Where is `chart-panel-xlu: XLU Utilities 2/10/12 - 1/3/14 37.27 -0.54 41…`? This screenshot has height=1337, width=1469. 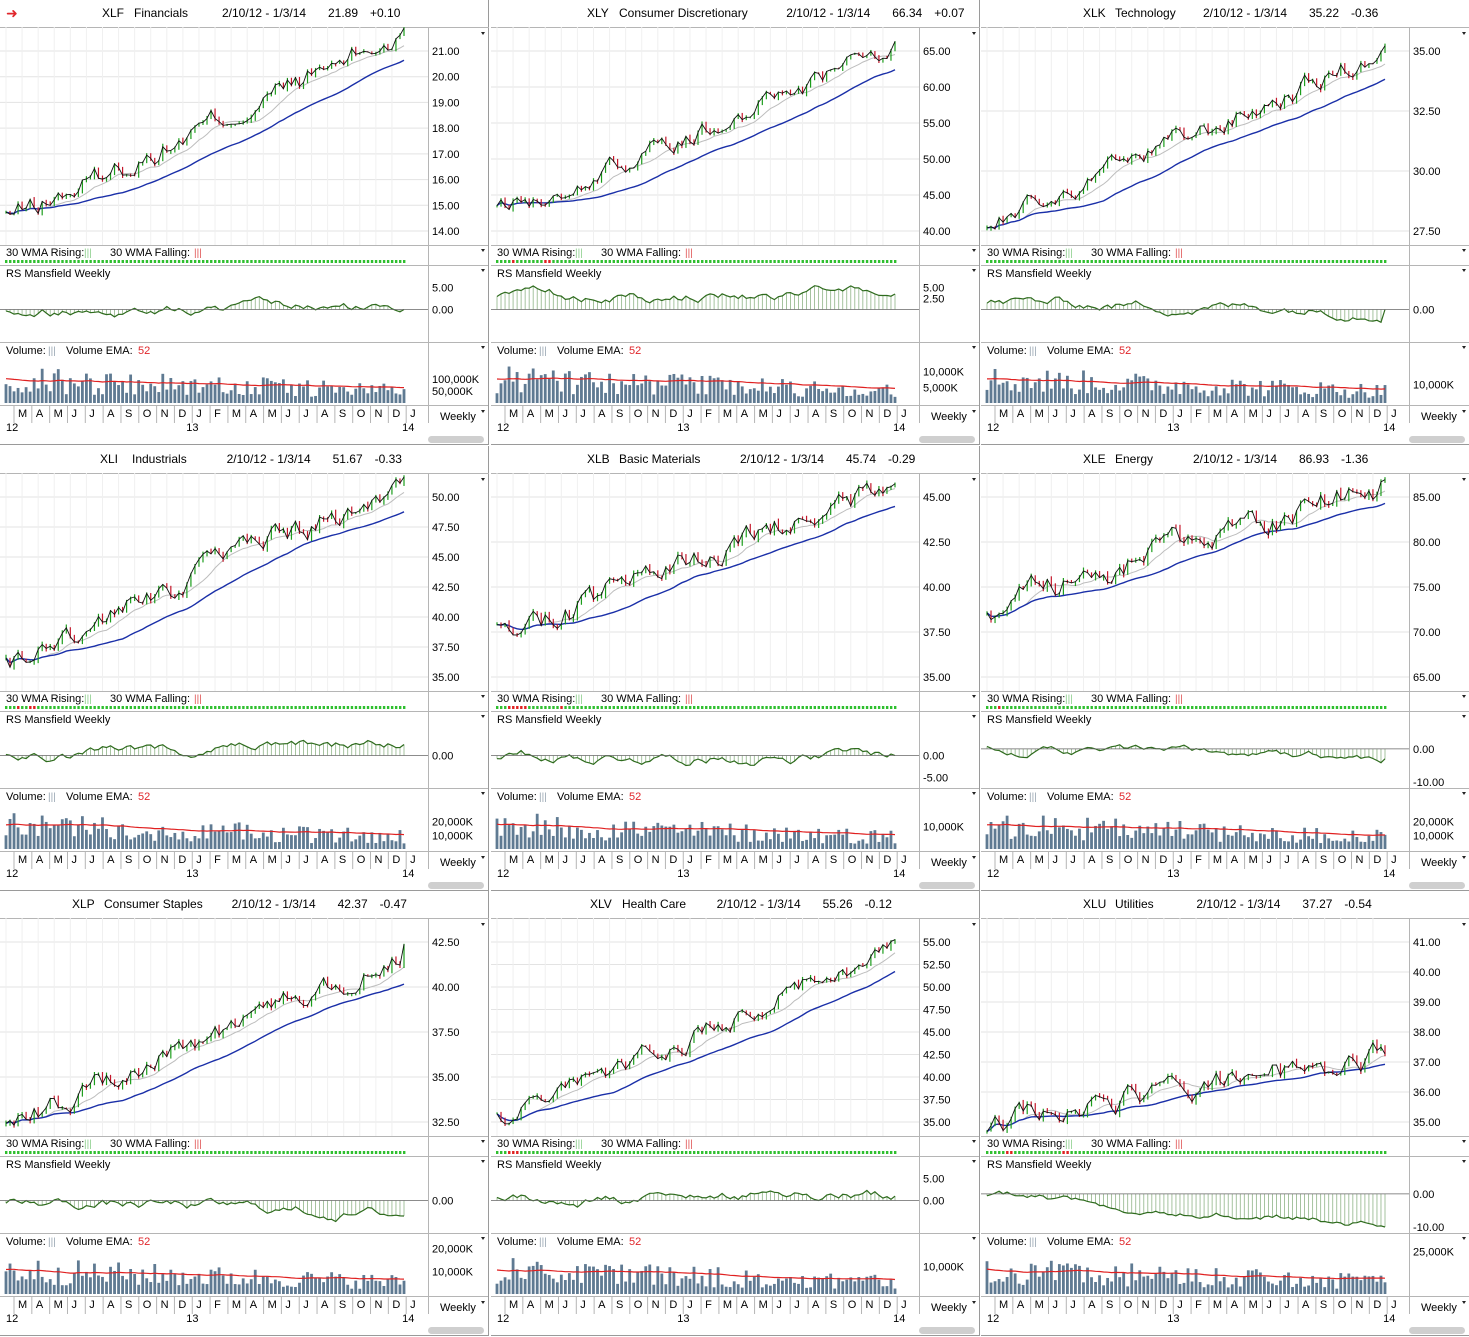 chart-panel-xlu: XLU Utilities 2/10/12 - 1/3/14 37.27 -0.54 41… is located at coordinates (1225, 1113).